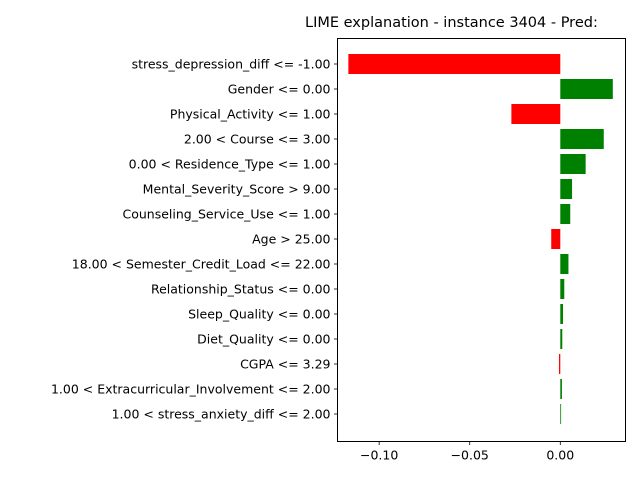 The width and height of the screenshot is (640, 480). What do you see at coordinates (257, 139) in the screenshot?
I see `y-tick-label-3: 2.00 < Course <= 3.00` at bounding box center [257, 139].